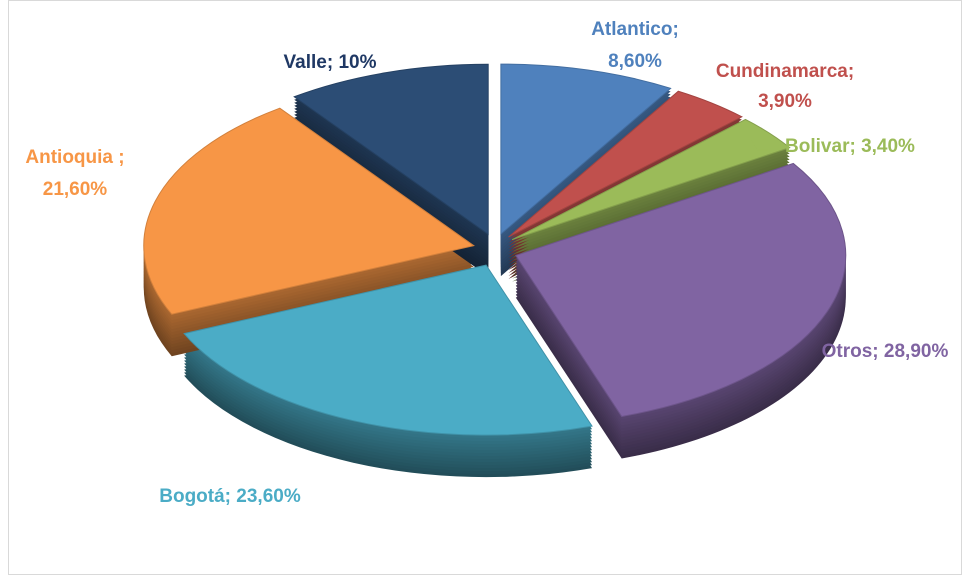  I want to click on data-label-name: Cundinamarca;, so click(785, 71).